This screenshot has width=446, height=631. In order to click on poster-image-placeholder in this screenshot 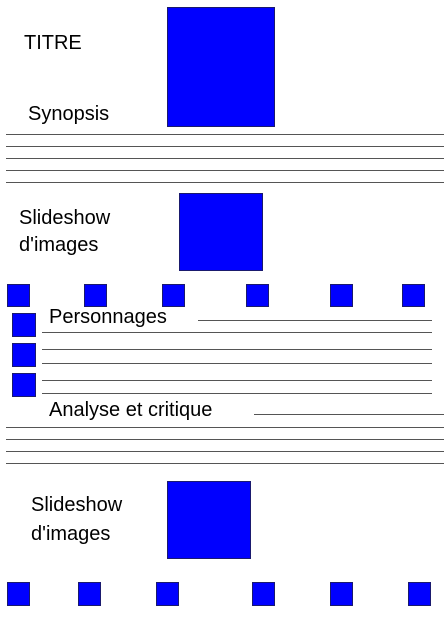, I will do `click(221, 67)`.